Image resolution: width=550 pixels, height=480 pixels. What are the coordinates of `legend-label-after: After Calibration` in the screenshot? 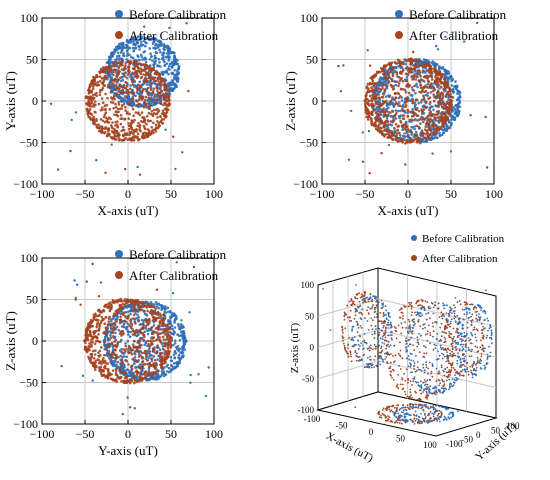 It's located at (174, 275).